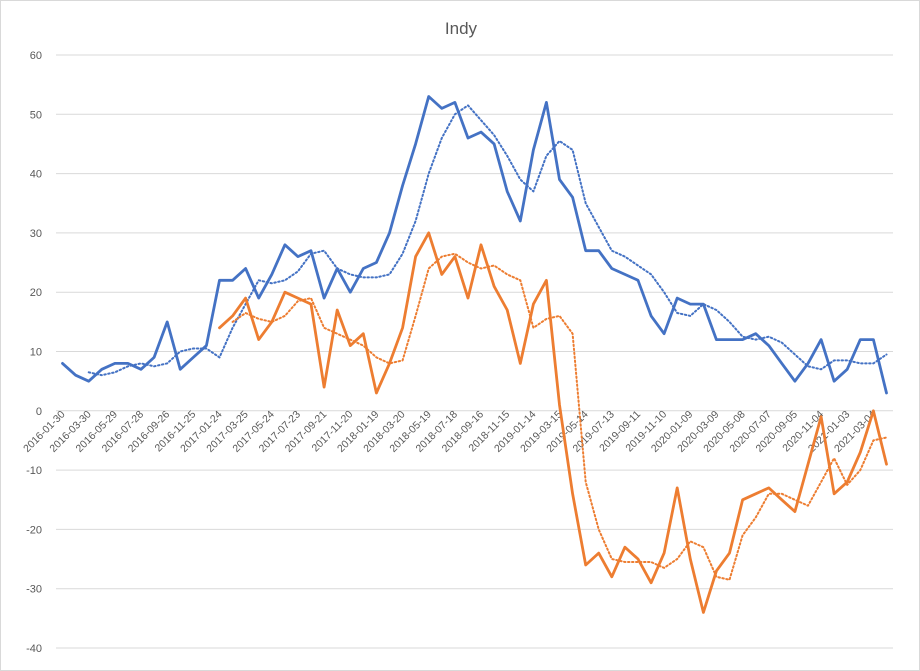  What do you see at coordinates (34, 590) in the screenshot?
I see `y-tick-label: -30` at bounding box center [34, 590].